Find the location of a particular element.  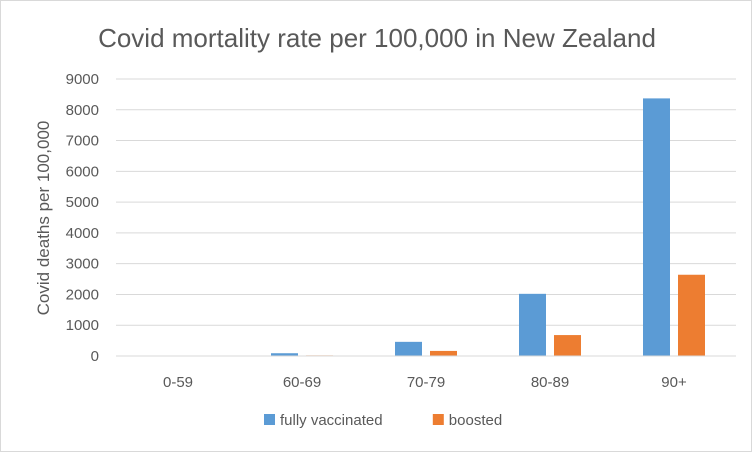

legend-label: boosted is located at coordinates (475, 420).